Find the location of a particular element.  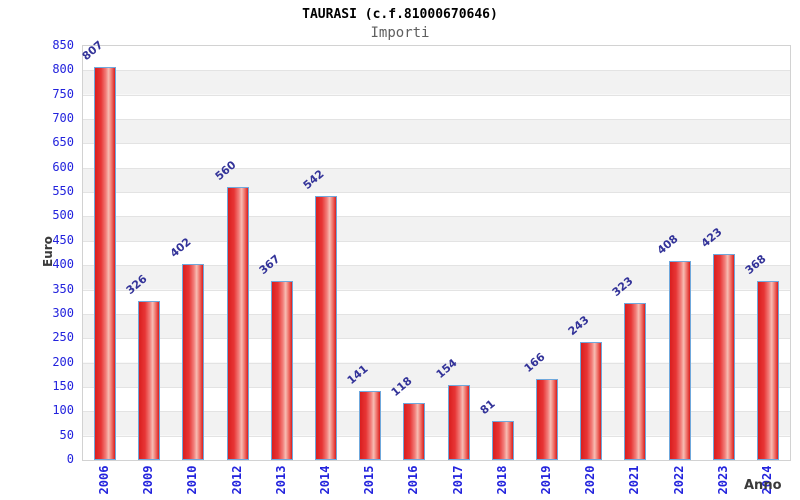

x-tick-2023: 2023 is located at coordinates (723, 480).